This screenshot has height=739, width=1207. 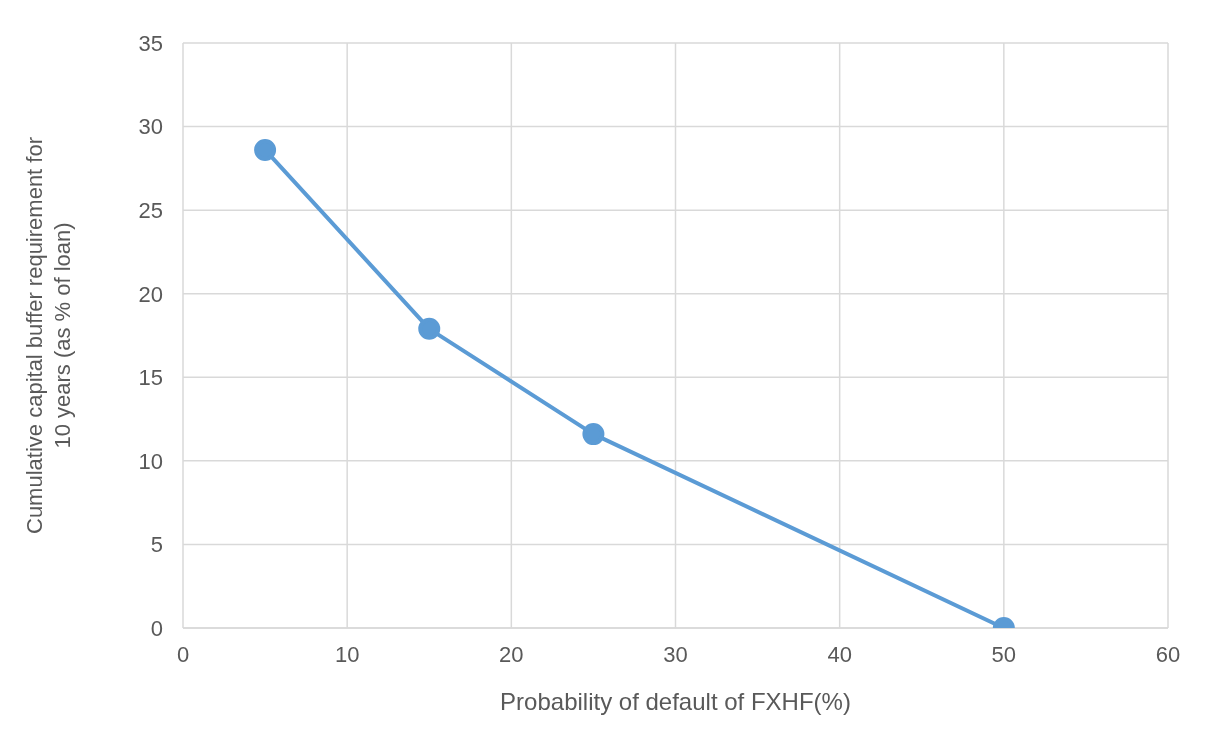 I want to click on y-tick-label: 10, so click(x=150, y=461).